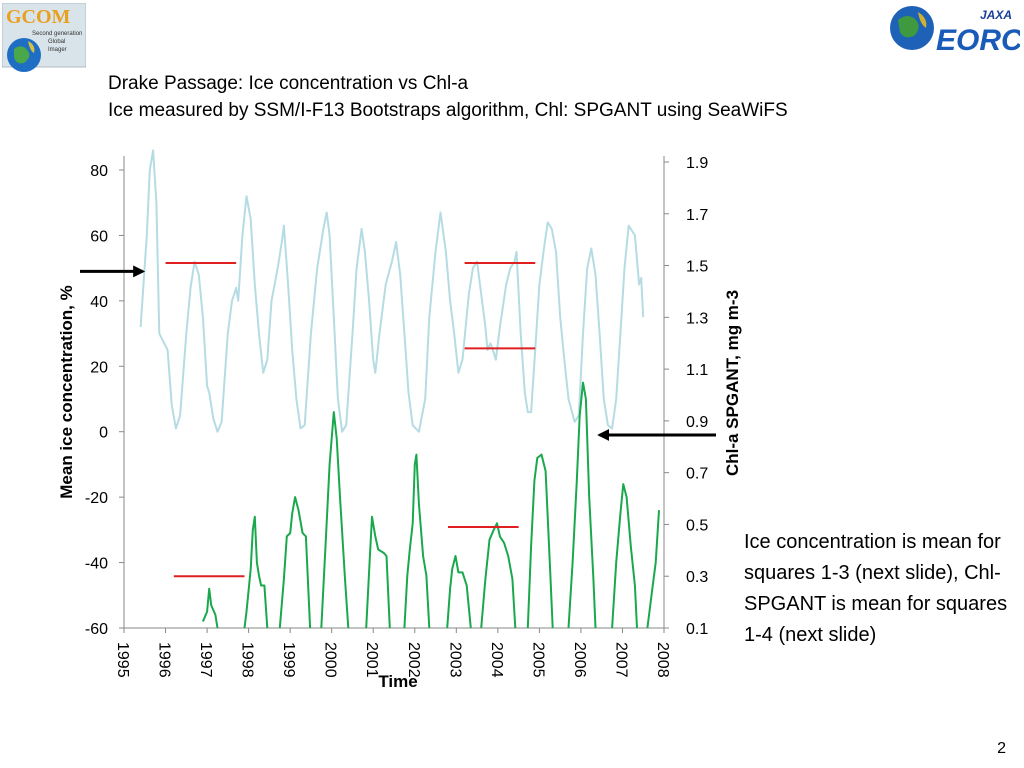  What do you see at coordinates (288, 660) in the screenshot?
I see `x-tick-label: 1999` at bounding box center [288, 660].